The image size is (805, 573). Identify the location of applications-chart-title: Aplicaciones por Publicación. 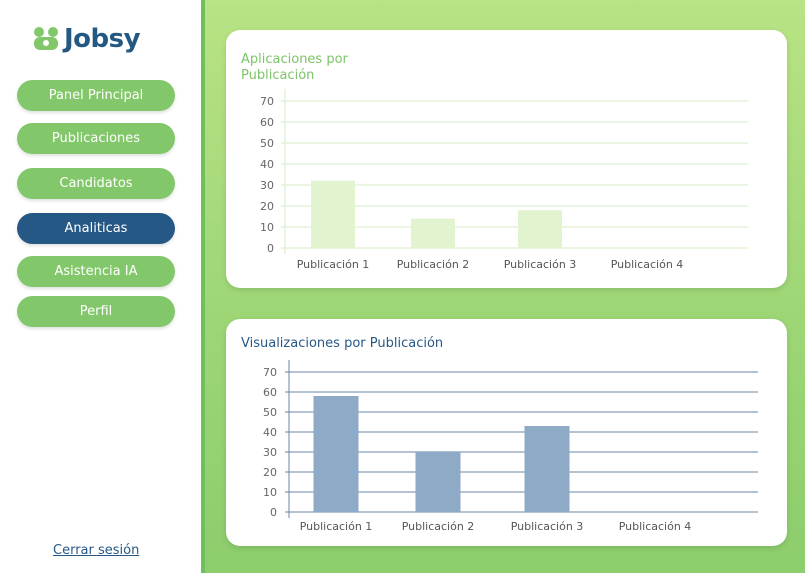
(294, 67).